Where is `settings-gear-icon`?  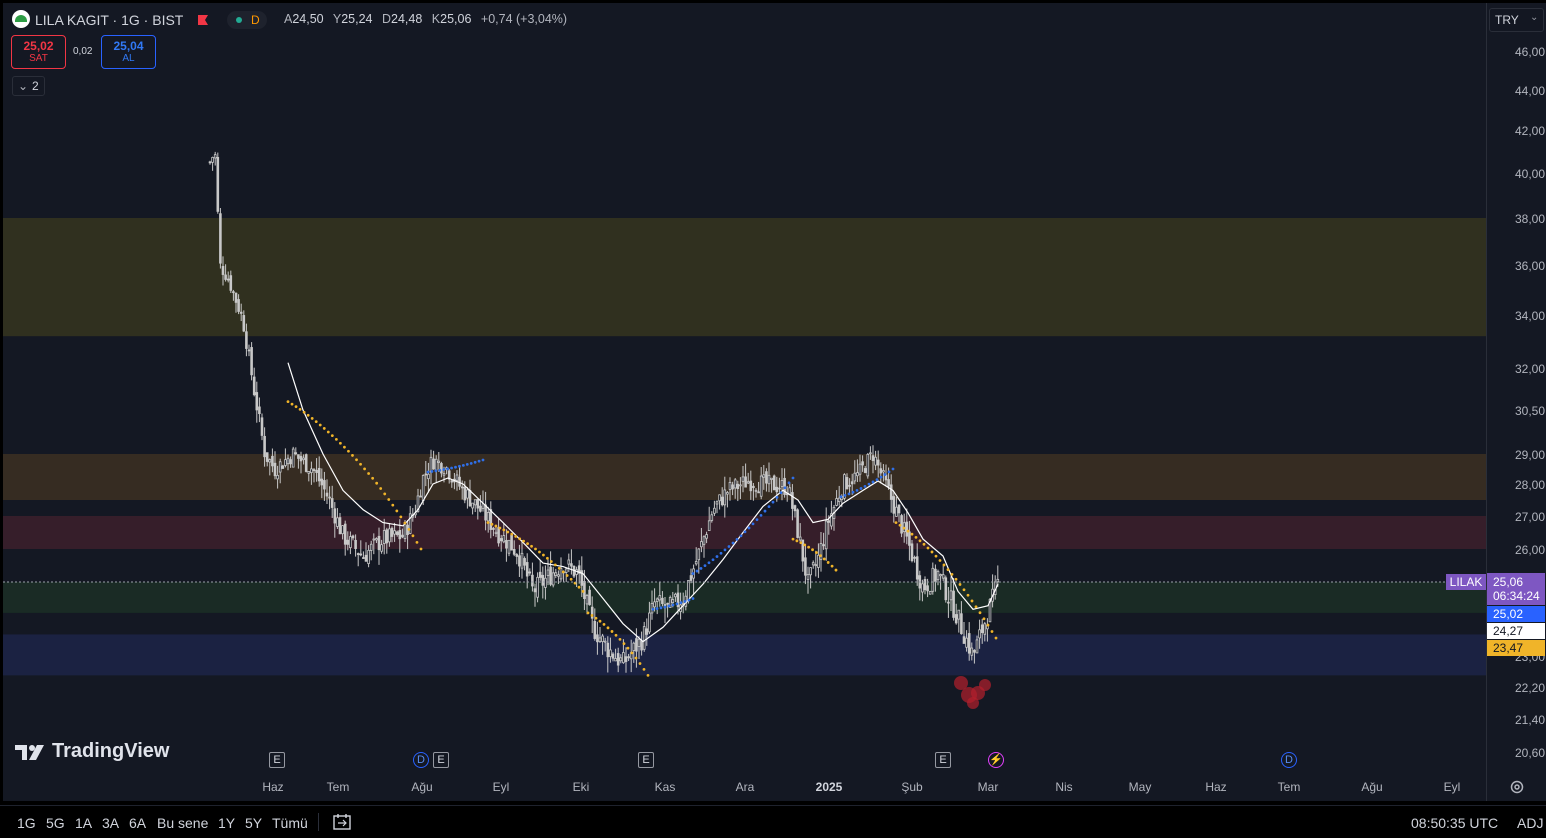
settings-gear-icon is located at coordinates (1517, 787).